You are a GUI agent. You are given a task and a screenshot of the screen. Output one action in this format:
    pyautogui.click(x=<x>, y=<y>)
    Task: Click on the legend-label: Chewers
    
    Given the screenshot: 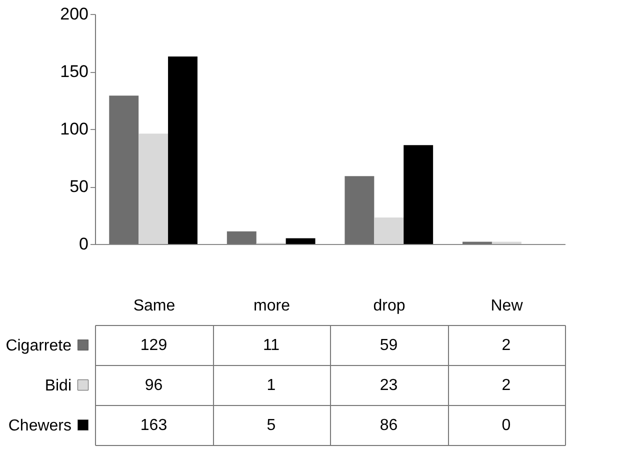 What is the action you would take?
    pyautogui.click(x=40, y=426)
    